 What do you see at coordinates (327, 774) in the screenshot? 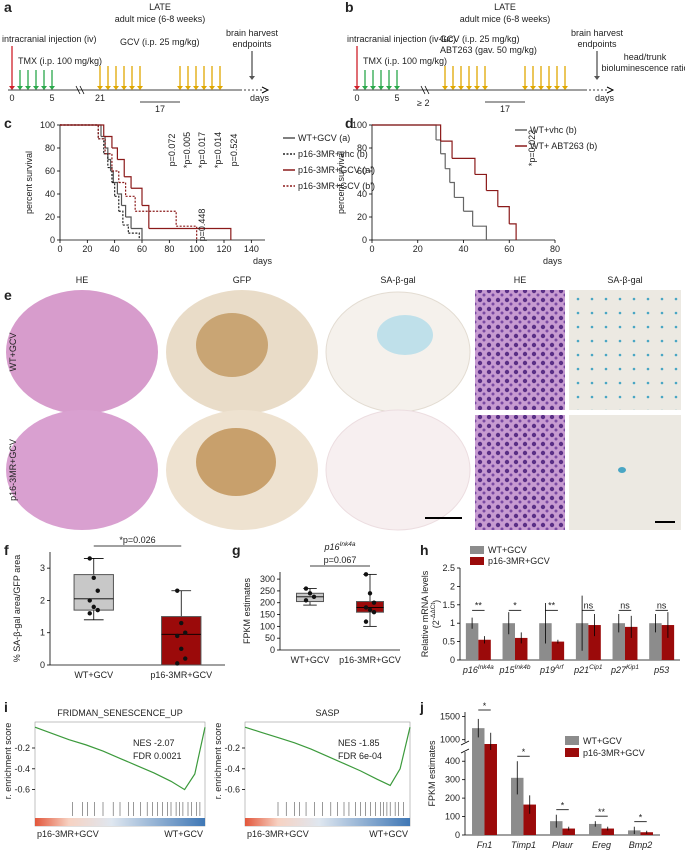
I see `plot-frame` at bounding box center [327, 774].